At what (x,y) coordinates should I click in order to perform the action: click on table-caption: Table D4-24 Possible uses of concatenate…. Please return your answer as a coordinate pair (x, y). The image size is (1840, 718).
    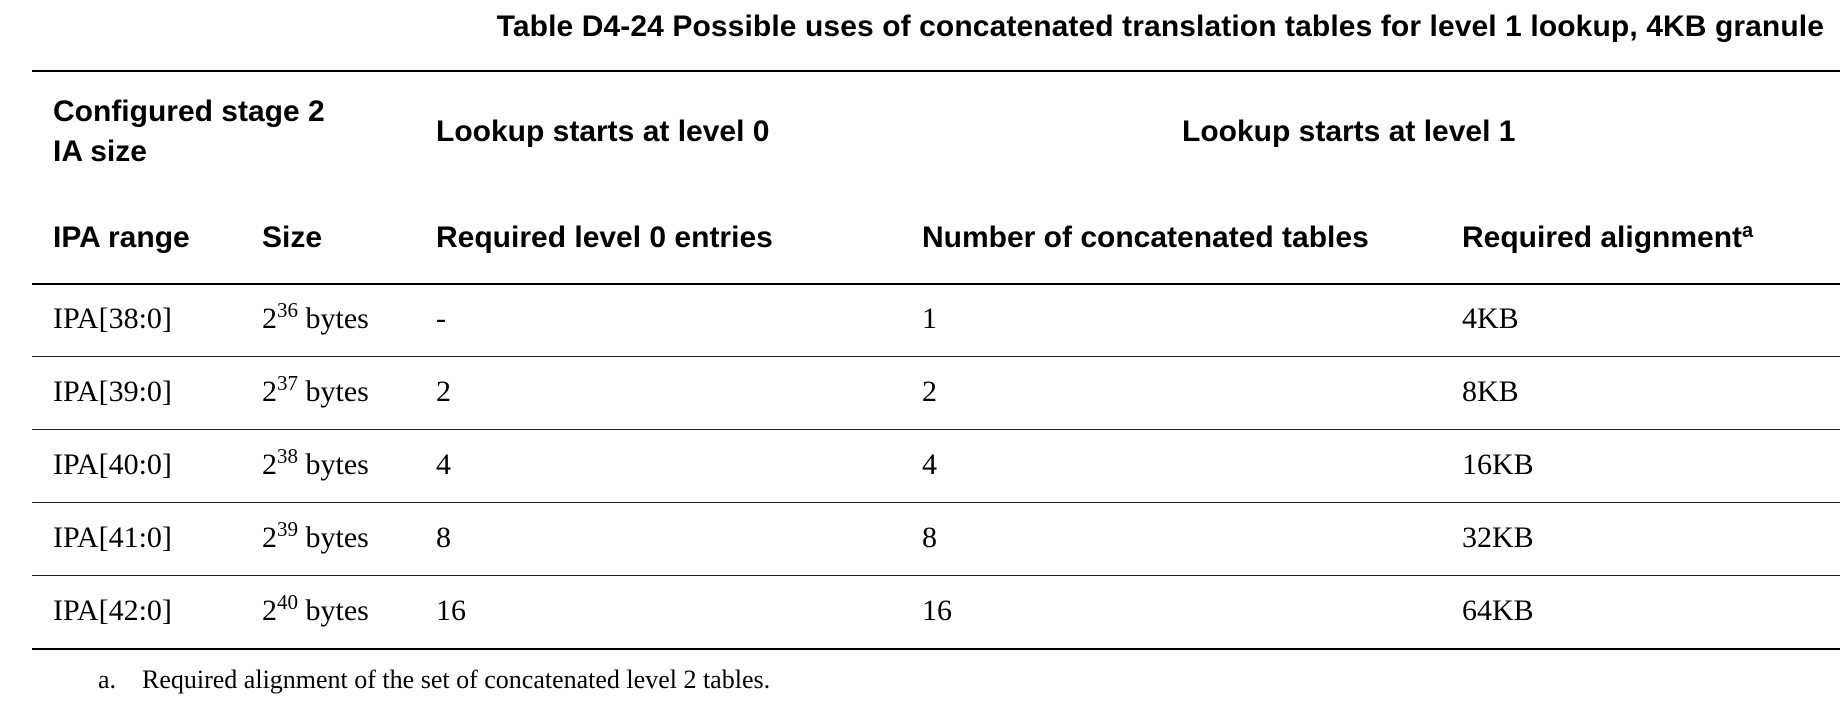
    Looking at the image, I should click on (1160, 26).